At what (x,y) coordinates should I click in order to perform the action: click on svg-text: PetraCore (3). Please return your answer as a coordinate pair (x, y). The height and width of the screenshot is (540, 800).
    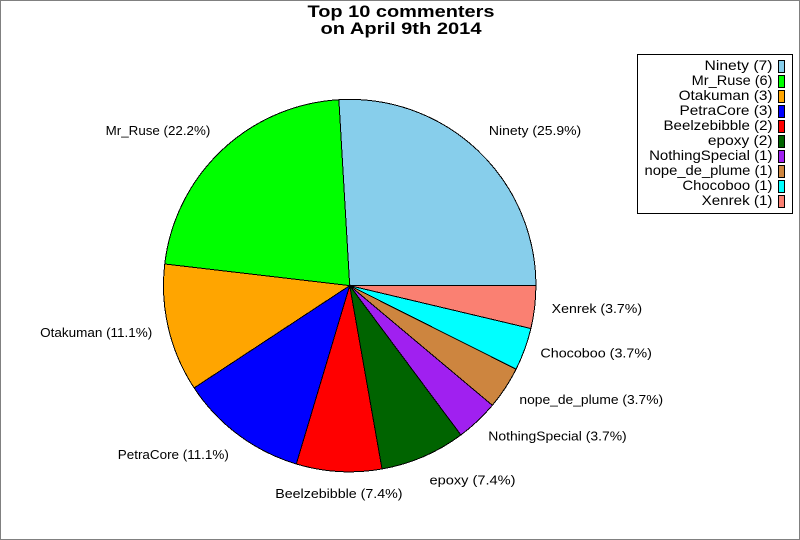
    Looking at the image, I should click on (726, 110).